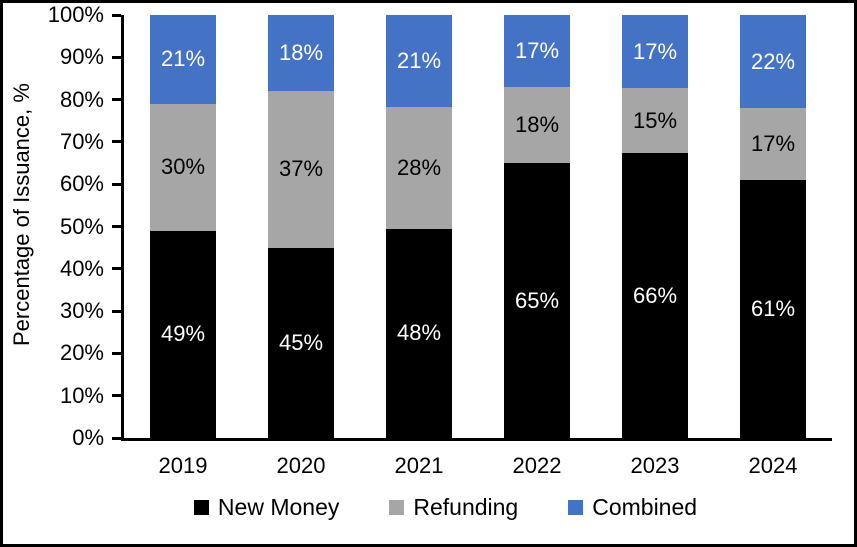 This screenshot has height=547, width=857. Describe the element at coordinates (81, 268) in the screenshot. I see `y-tick-label: 40%` at that location.